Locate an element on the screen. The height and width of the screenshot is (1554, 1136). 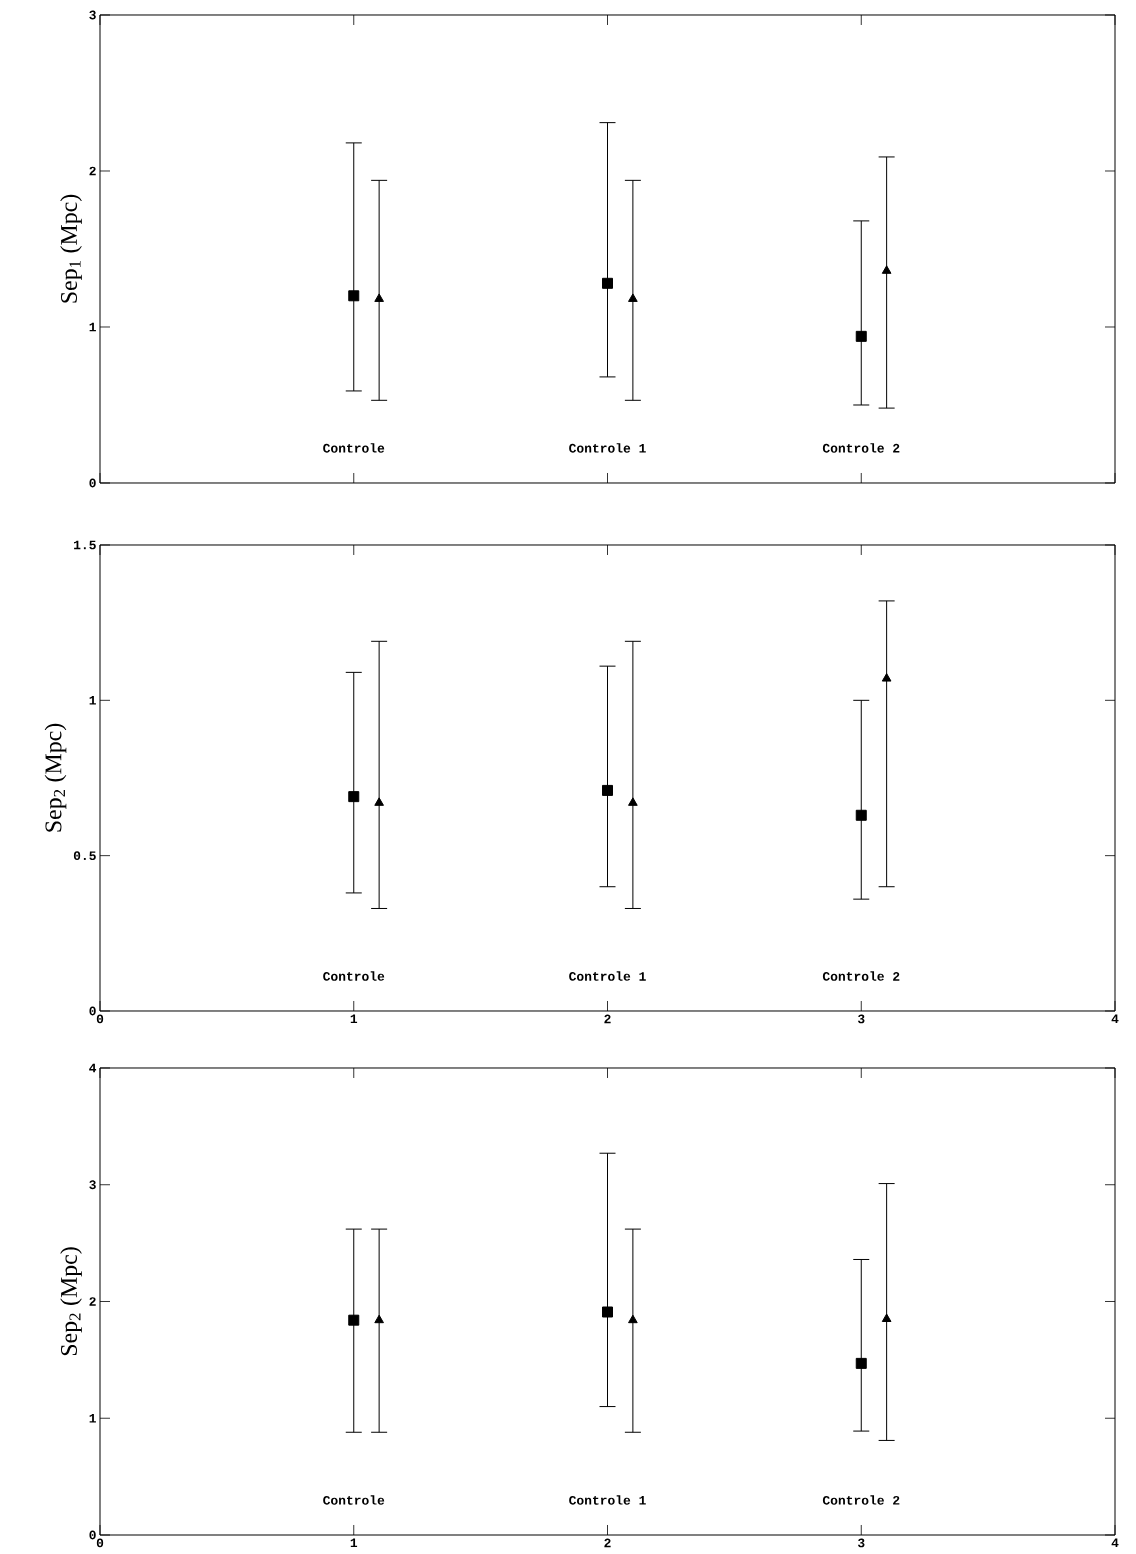
y-tick-label: 0.5 is located at coordinates (84, 856).